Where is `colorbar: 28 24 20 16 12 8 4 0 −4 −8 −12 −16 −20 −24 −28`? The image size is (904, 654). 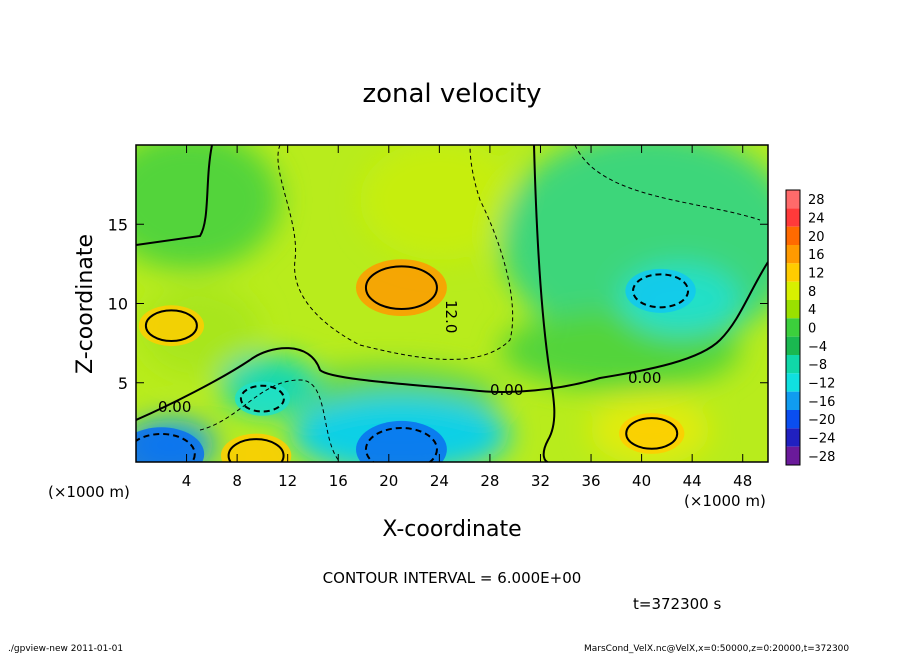 colorbar: 28 24 20 16 12 8 4 0 −4 −8 −12 −16 −20 −24 −28 is located at coordinates (810, 327).